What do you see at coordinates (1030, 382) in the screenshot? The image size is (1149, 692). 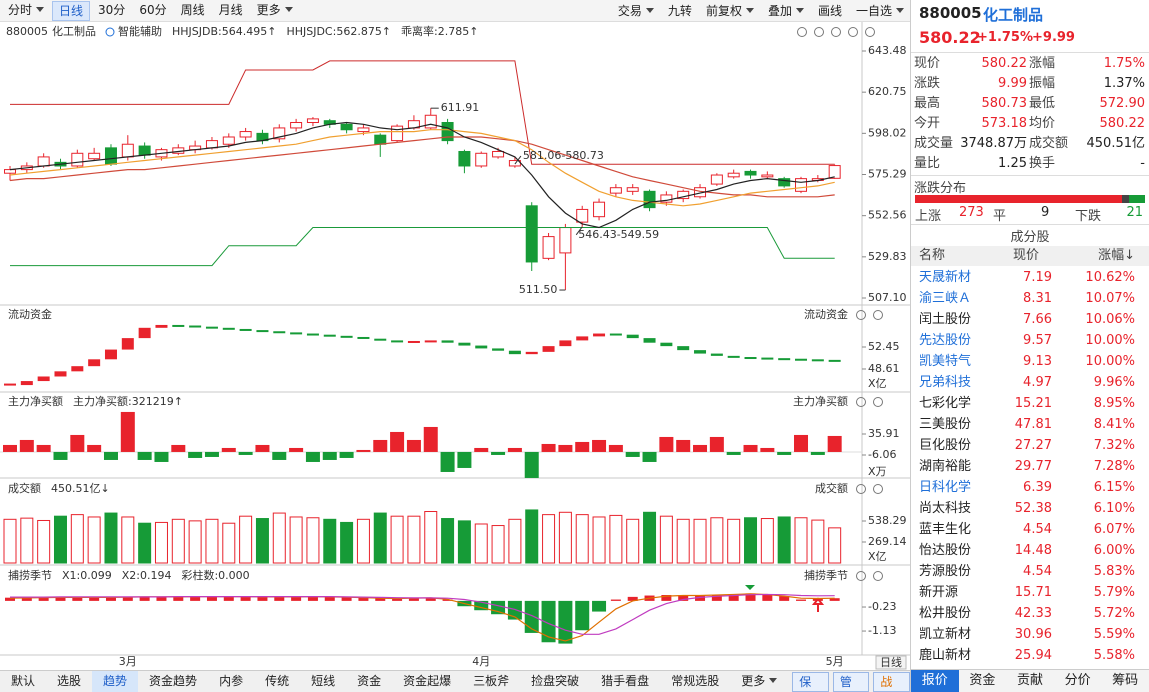 I see `table-row: 兄弟科技 4.97 9.96%` at bounding box center [1030, 382].